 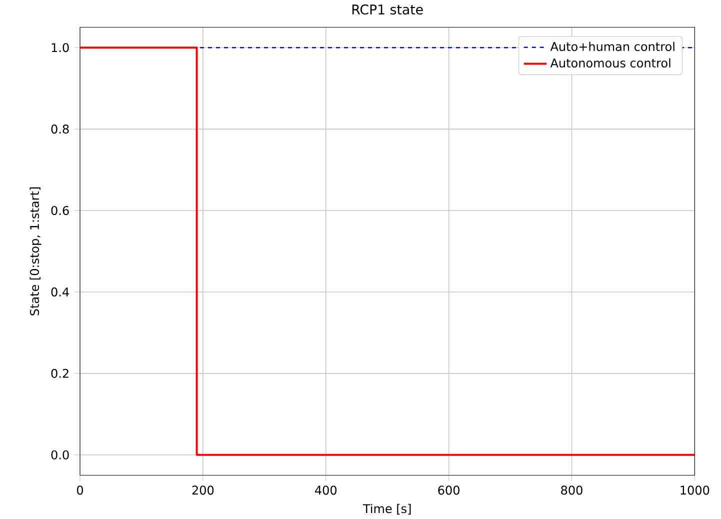 What do you see at coordinates (571, 490) in the screenshot?
I see `x-tick-label: 800` at bounding box center [571, 490].